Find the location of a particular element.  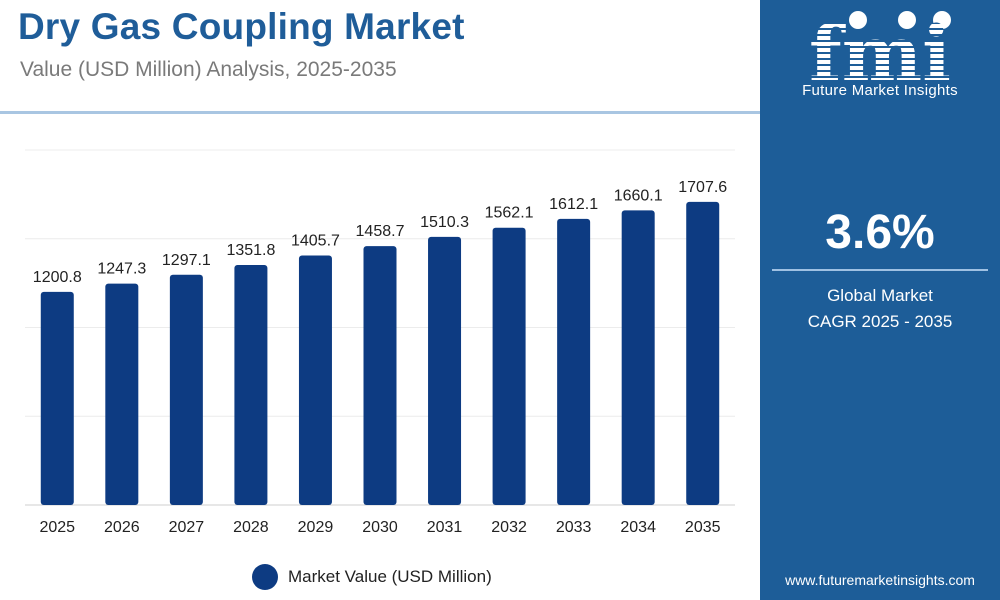

bar-2033 is located at coordinates (574, 362).